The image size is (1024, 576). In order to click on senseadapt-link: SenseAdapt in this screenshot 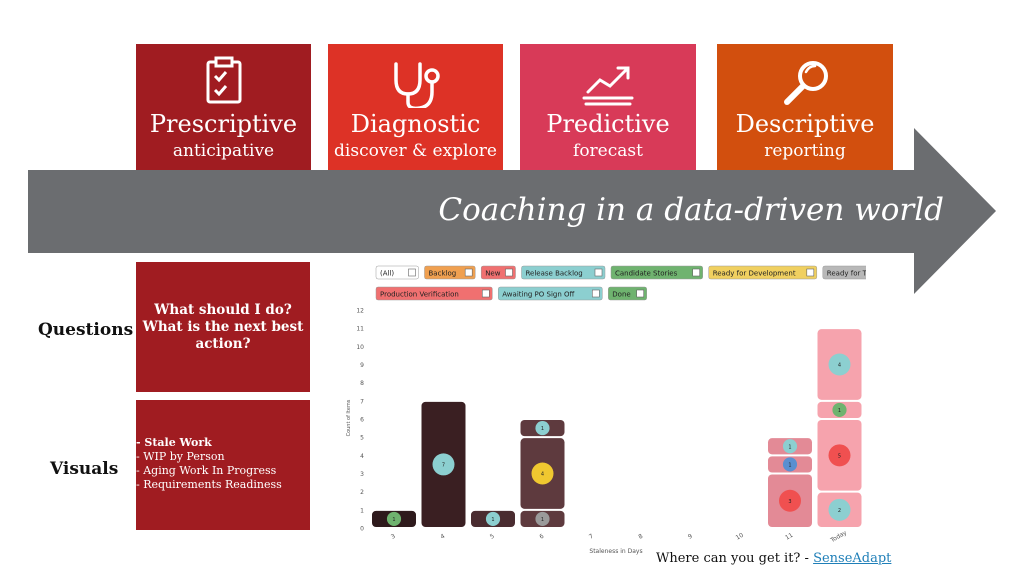, I will do `click(852, 558)`.